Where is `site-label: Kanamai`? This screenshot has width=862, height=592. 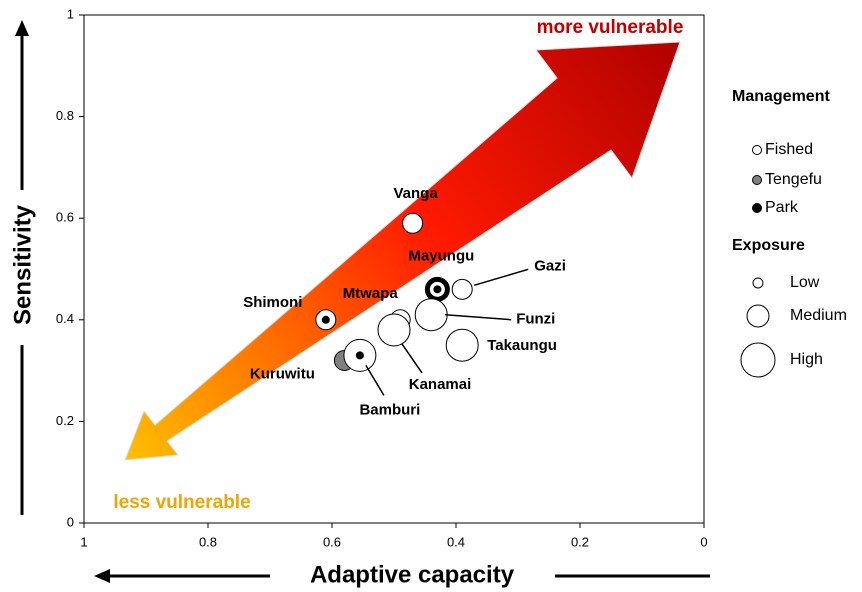 site-label: Kanamai is located at coordinates (440, 384).